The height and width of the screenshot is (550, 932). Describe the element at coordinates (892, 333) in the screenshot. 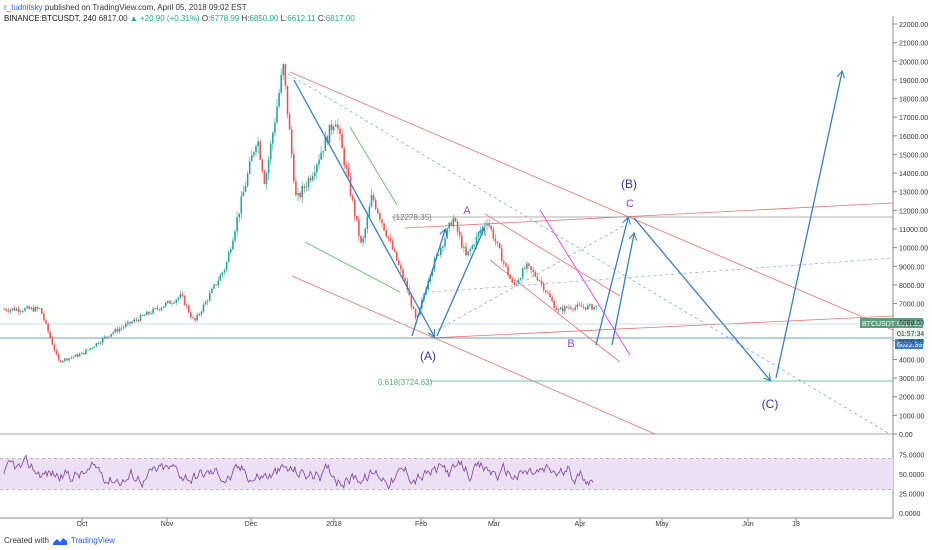

I see `price-badge: BTCUSDT 6817.00 01:57:34 6022.39` at that location.